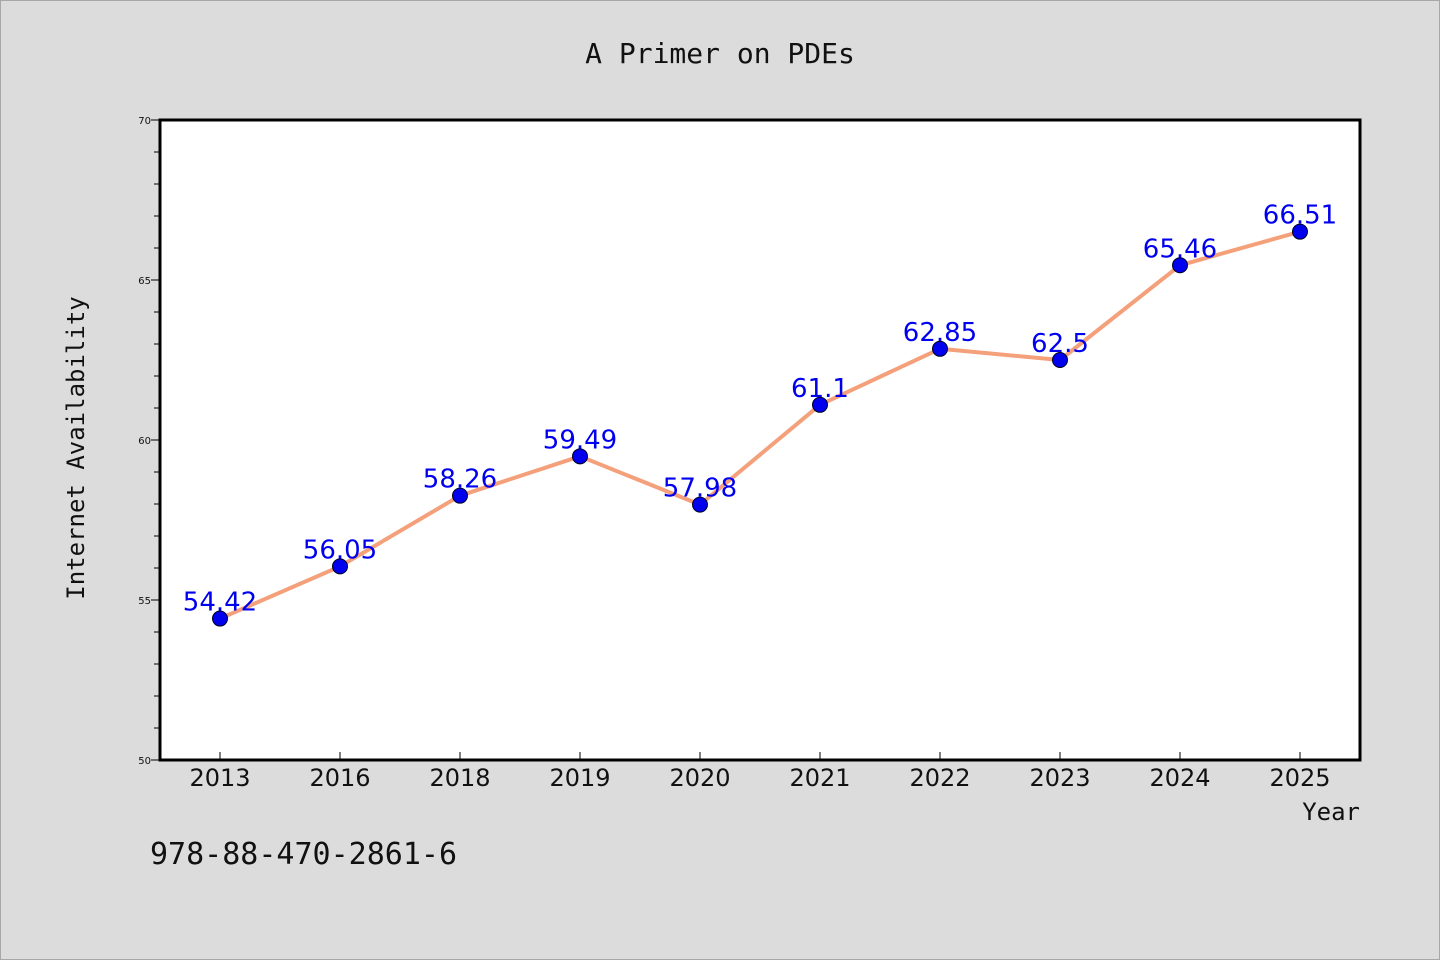 The image size is (1440, 960). Describe the element at coordinates (340, 550) in the screenshot. I see `data-label: 56.05` at that location.